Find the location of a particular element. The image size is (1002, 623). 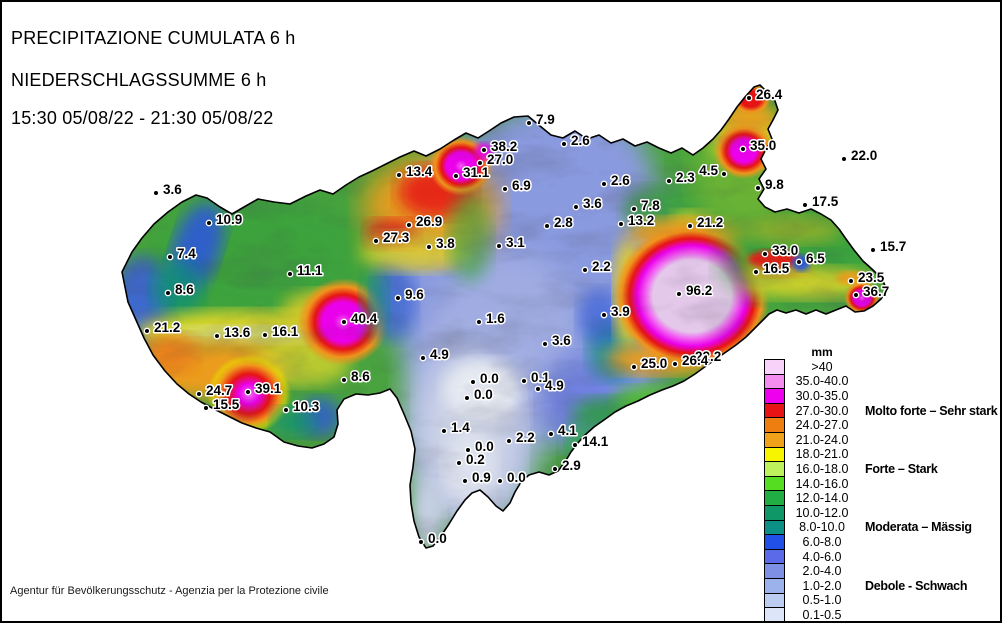

station-value: 9.8 is located at coordinates (774, 184).